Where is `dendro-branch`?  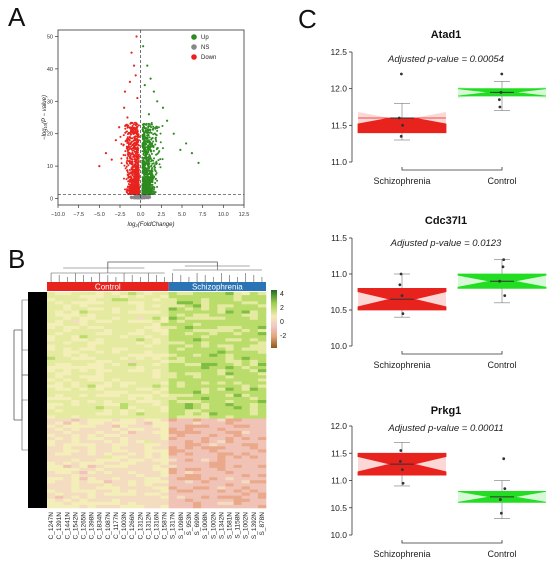
dendro-branch is located at coordinates (162, 264).